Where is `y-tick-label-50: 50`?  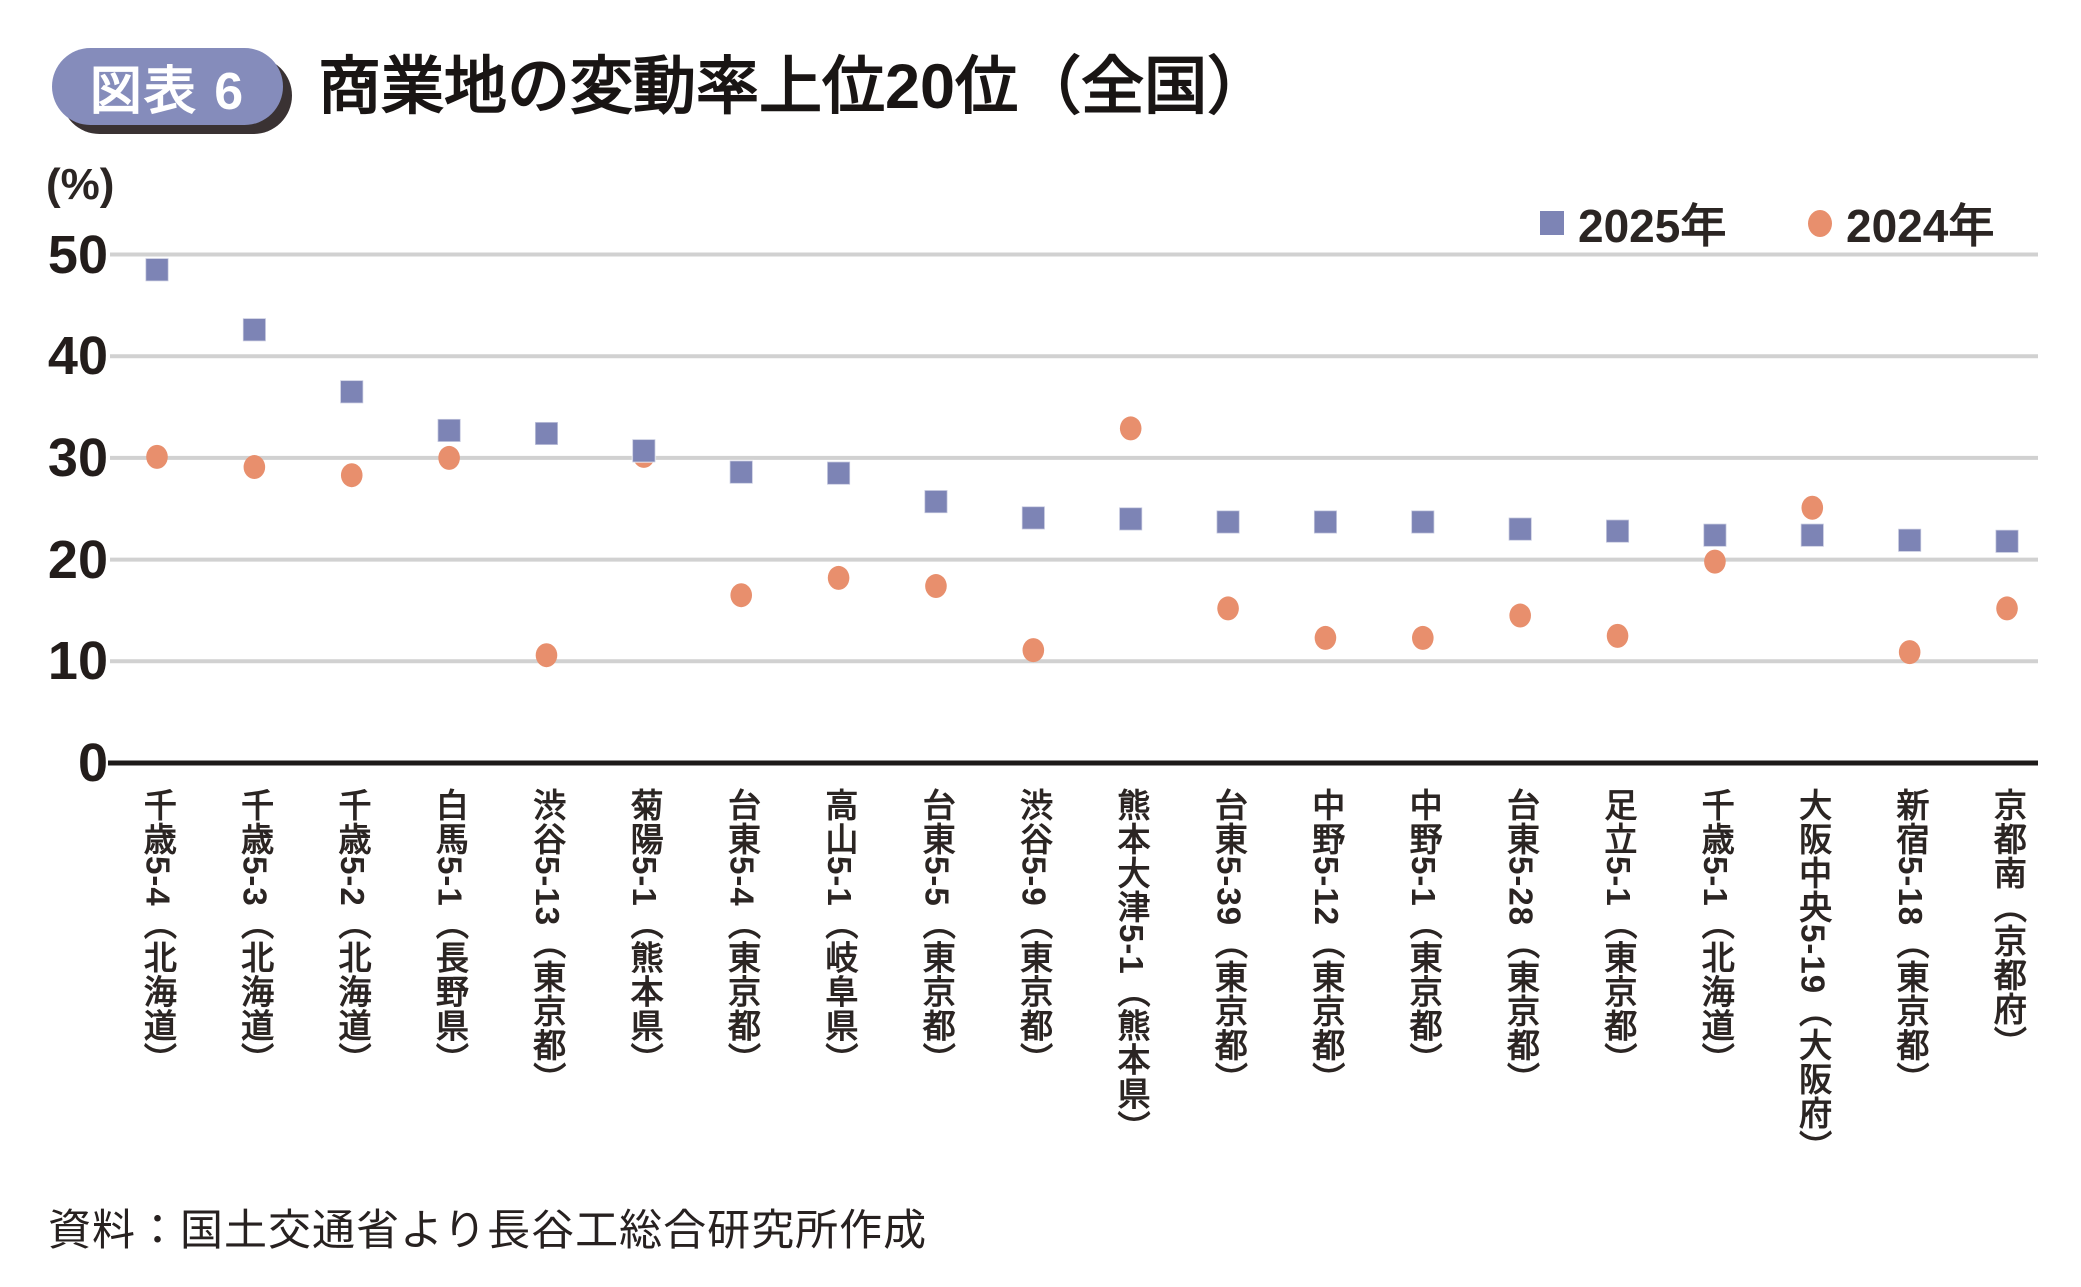
y-tick-label-50: 50 is located at coordinates (77, 254).